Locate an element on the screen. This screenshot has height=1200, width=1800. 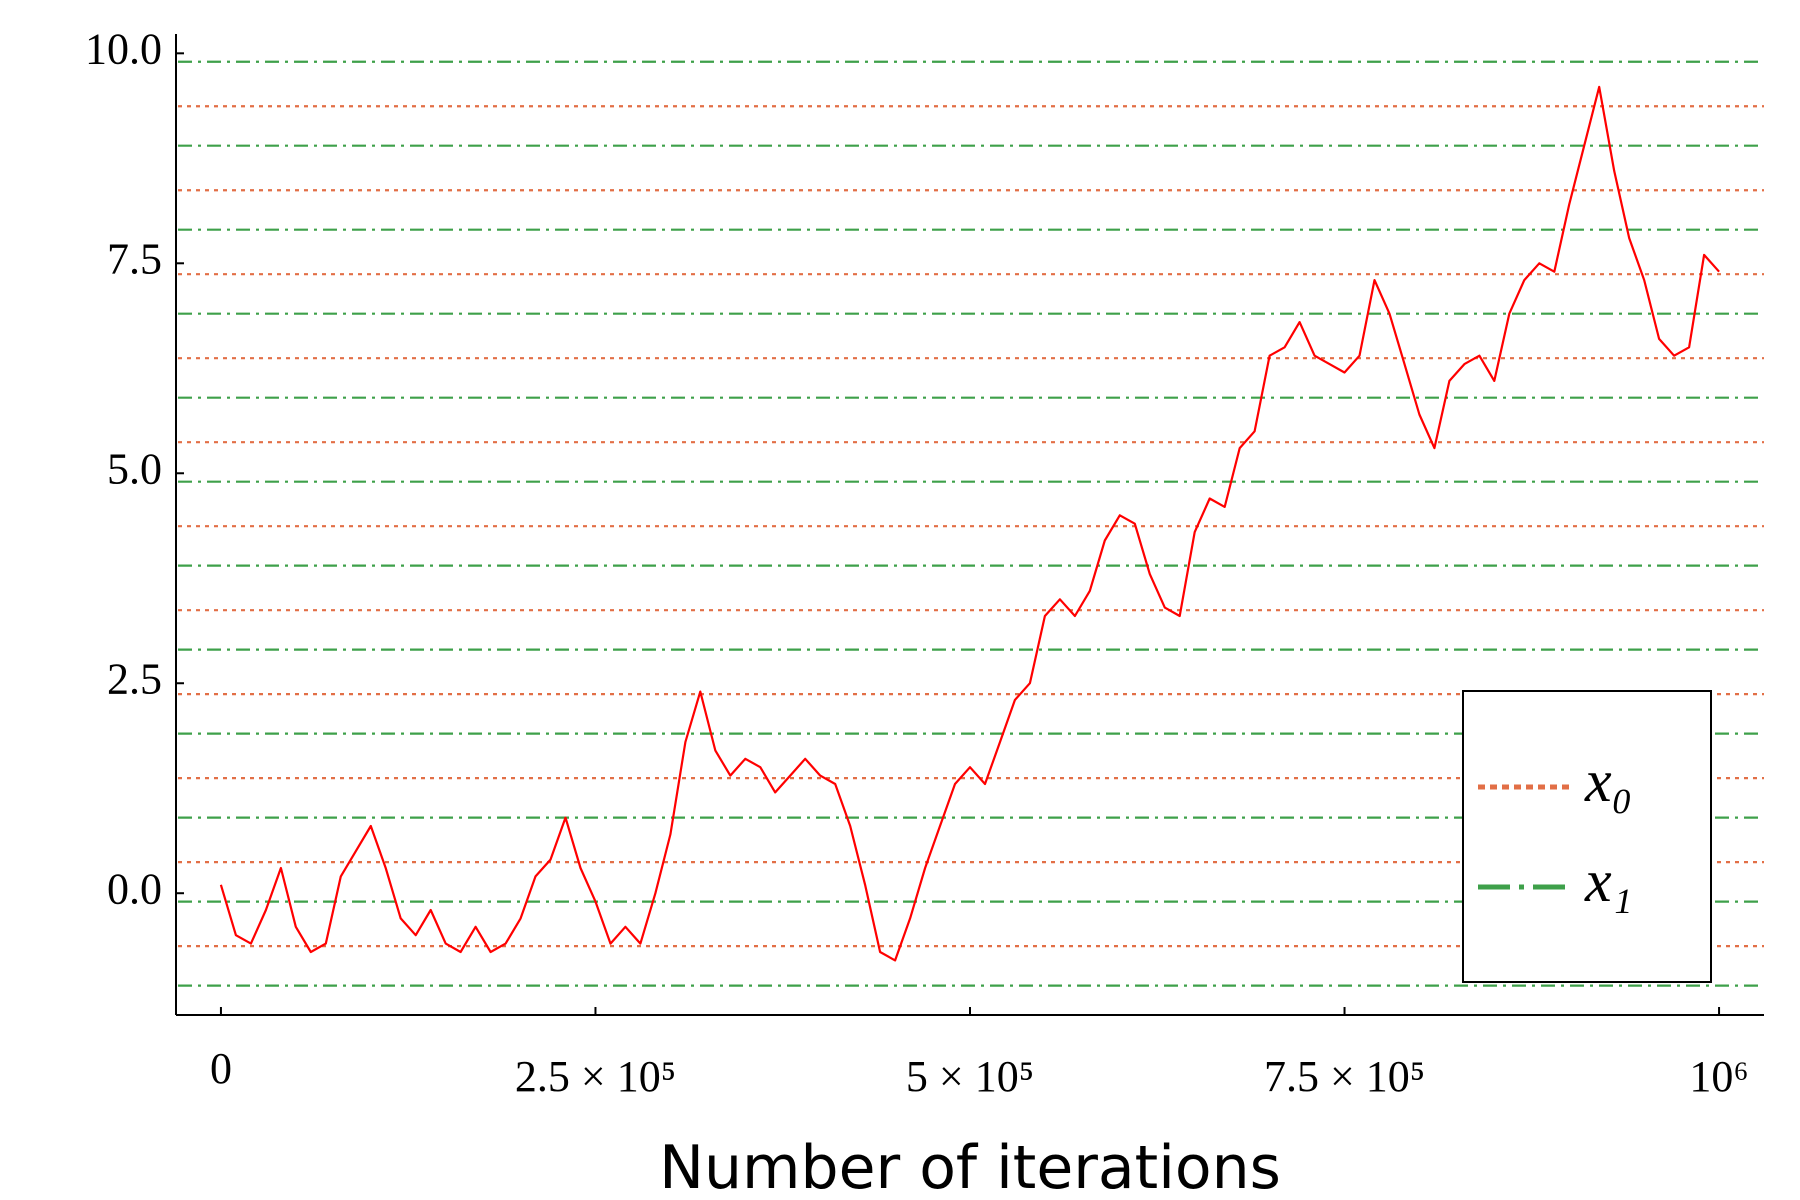
x-tick-label: 10⁶ is located at coordinates (1718, 1076).